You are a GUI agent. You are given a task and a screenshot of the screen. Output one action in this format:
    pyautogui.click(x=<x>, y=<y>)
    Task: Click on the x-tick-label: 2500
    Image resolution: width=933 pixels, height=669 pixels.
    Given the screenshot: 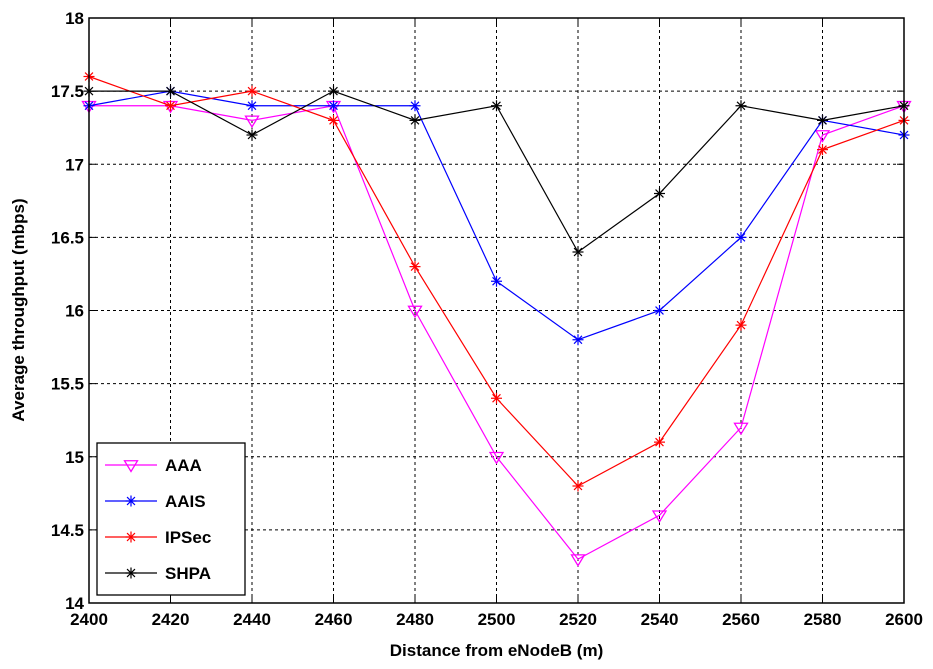 What is the action you would take?
    pyautogui.click(x=497, y=619)
    